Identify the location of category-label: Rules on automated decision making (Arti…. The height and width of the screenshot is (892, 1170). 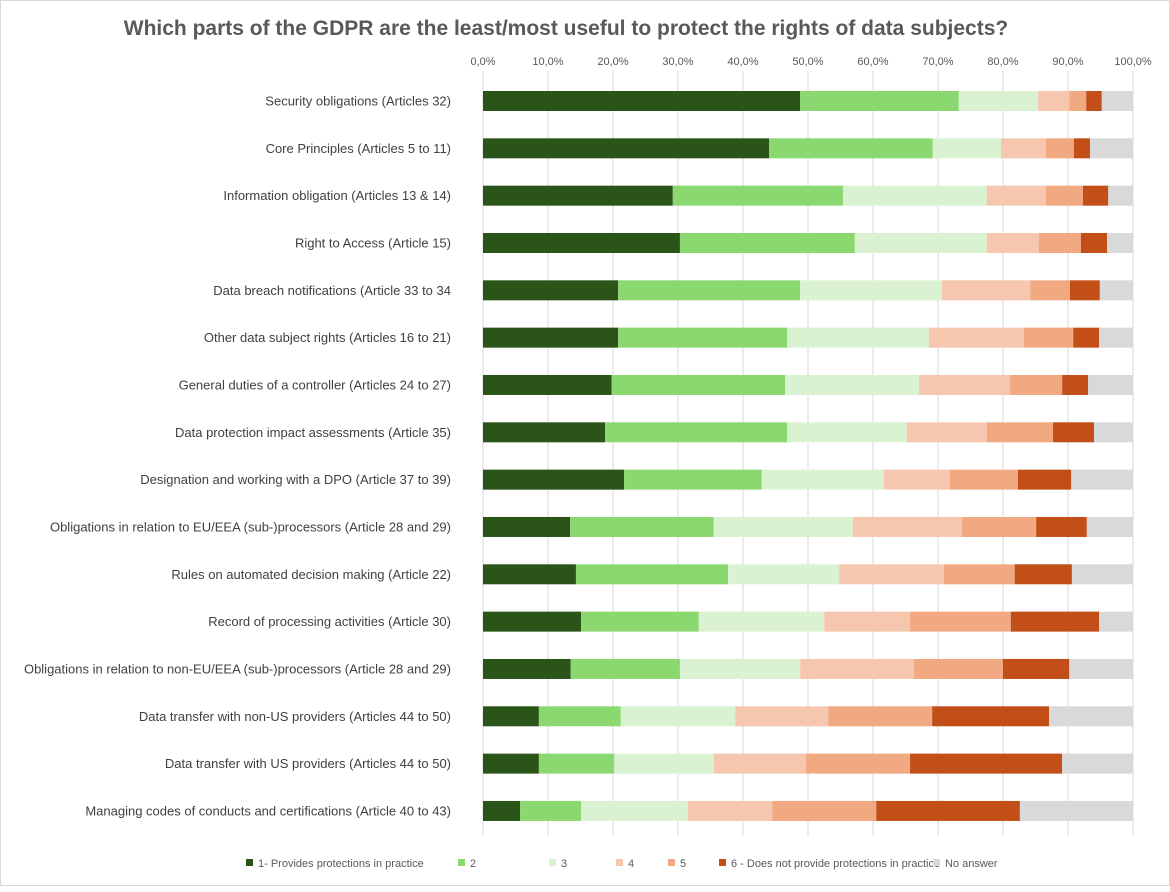
(311, 574).